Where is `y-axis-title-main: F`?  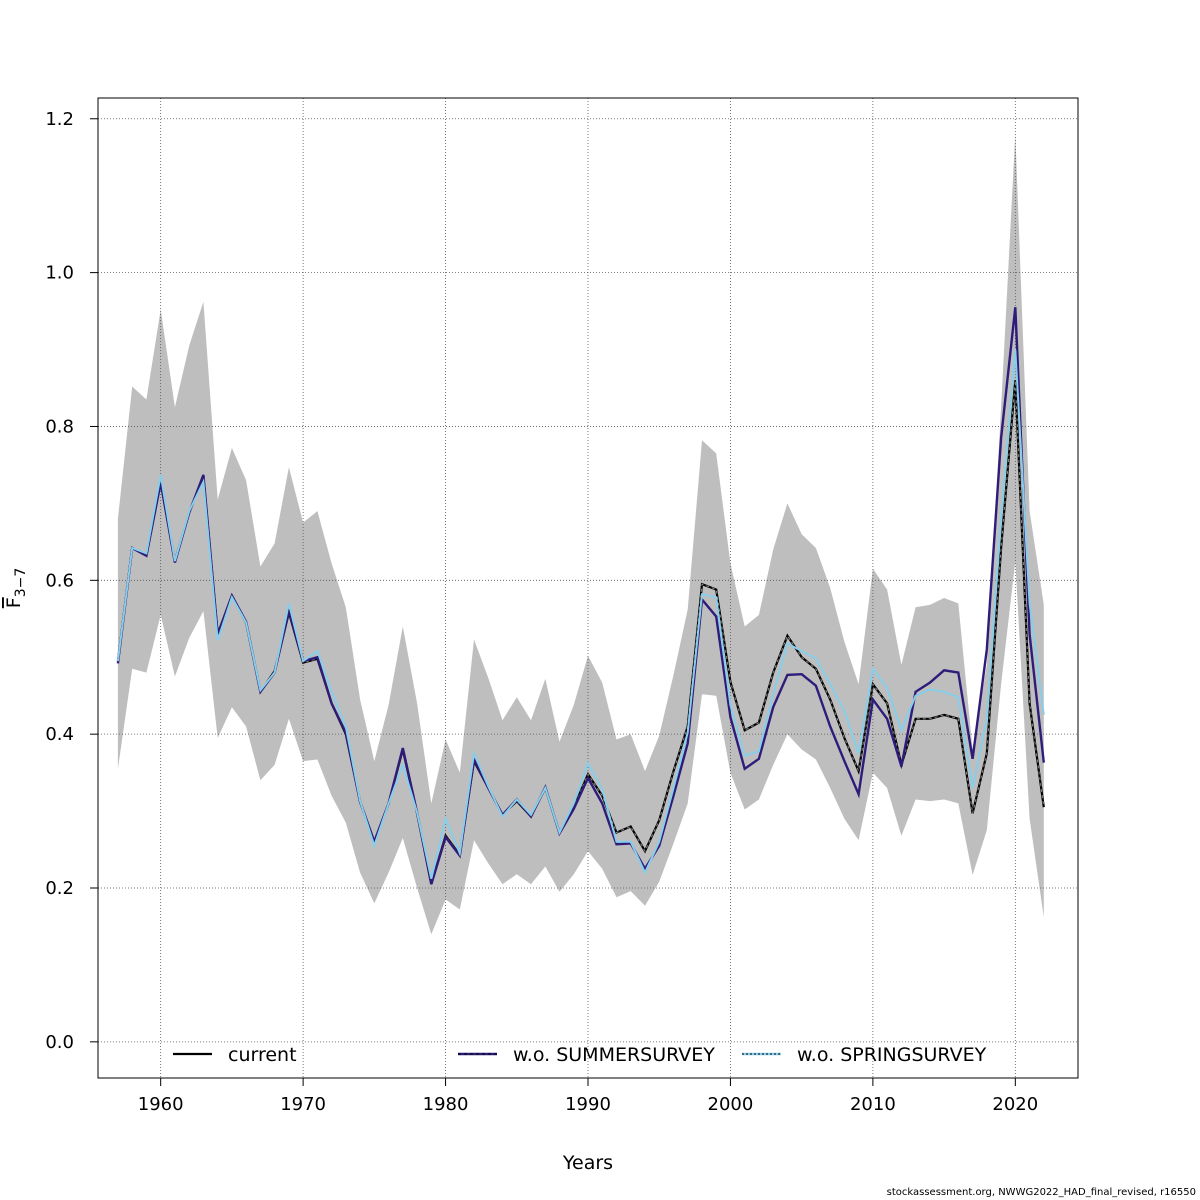 y-axis-title-main: F is located at coordinates (14, 602).